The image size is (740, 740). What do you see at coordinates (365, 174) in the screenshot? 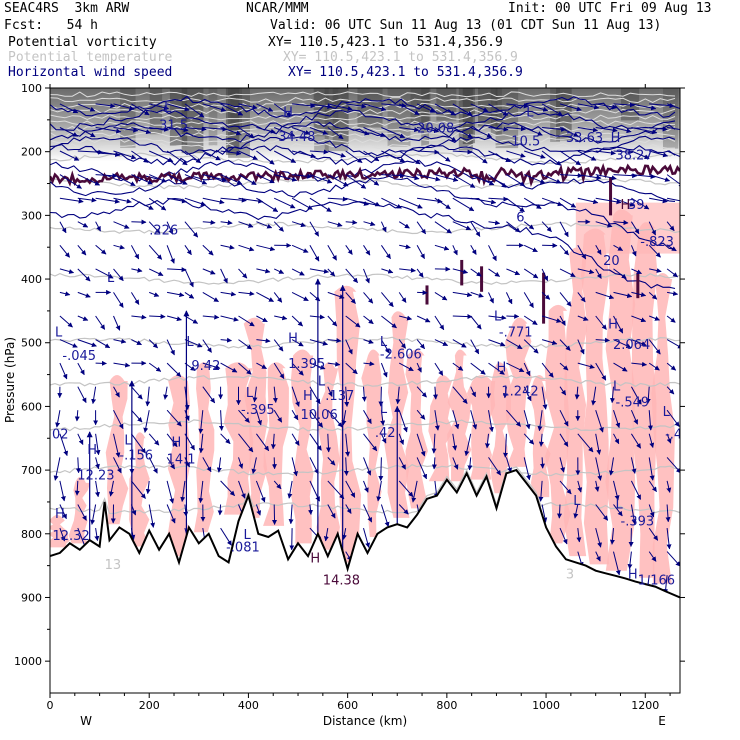
I see `tropopause-contour` at bounding box center [365, 174].